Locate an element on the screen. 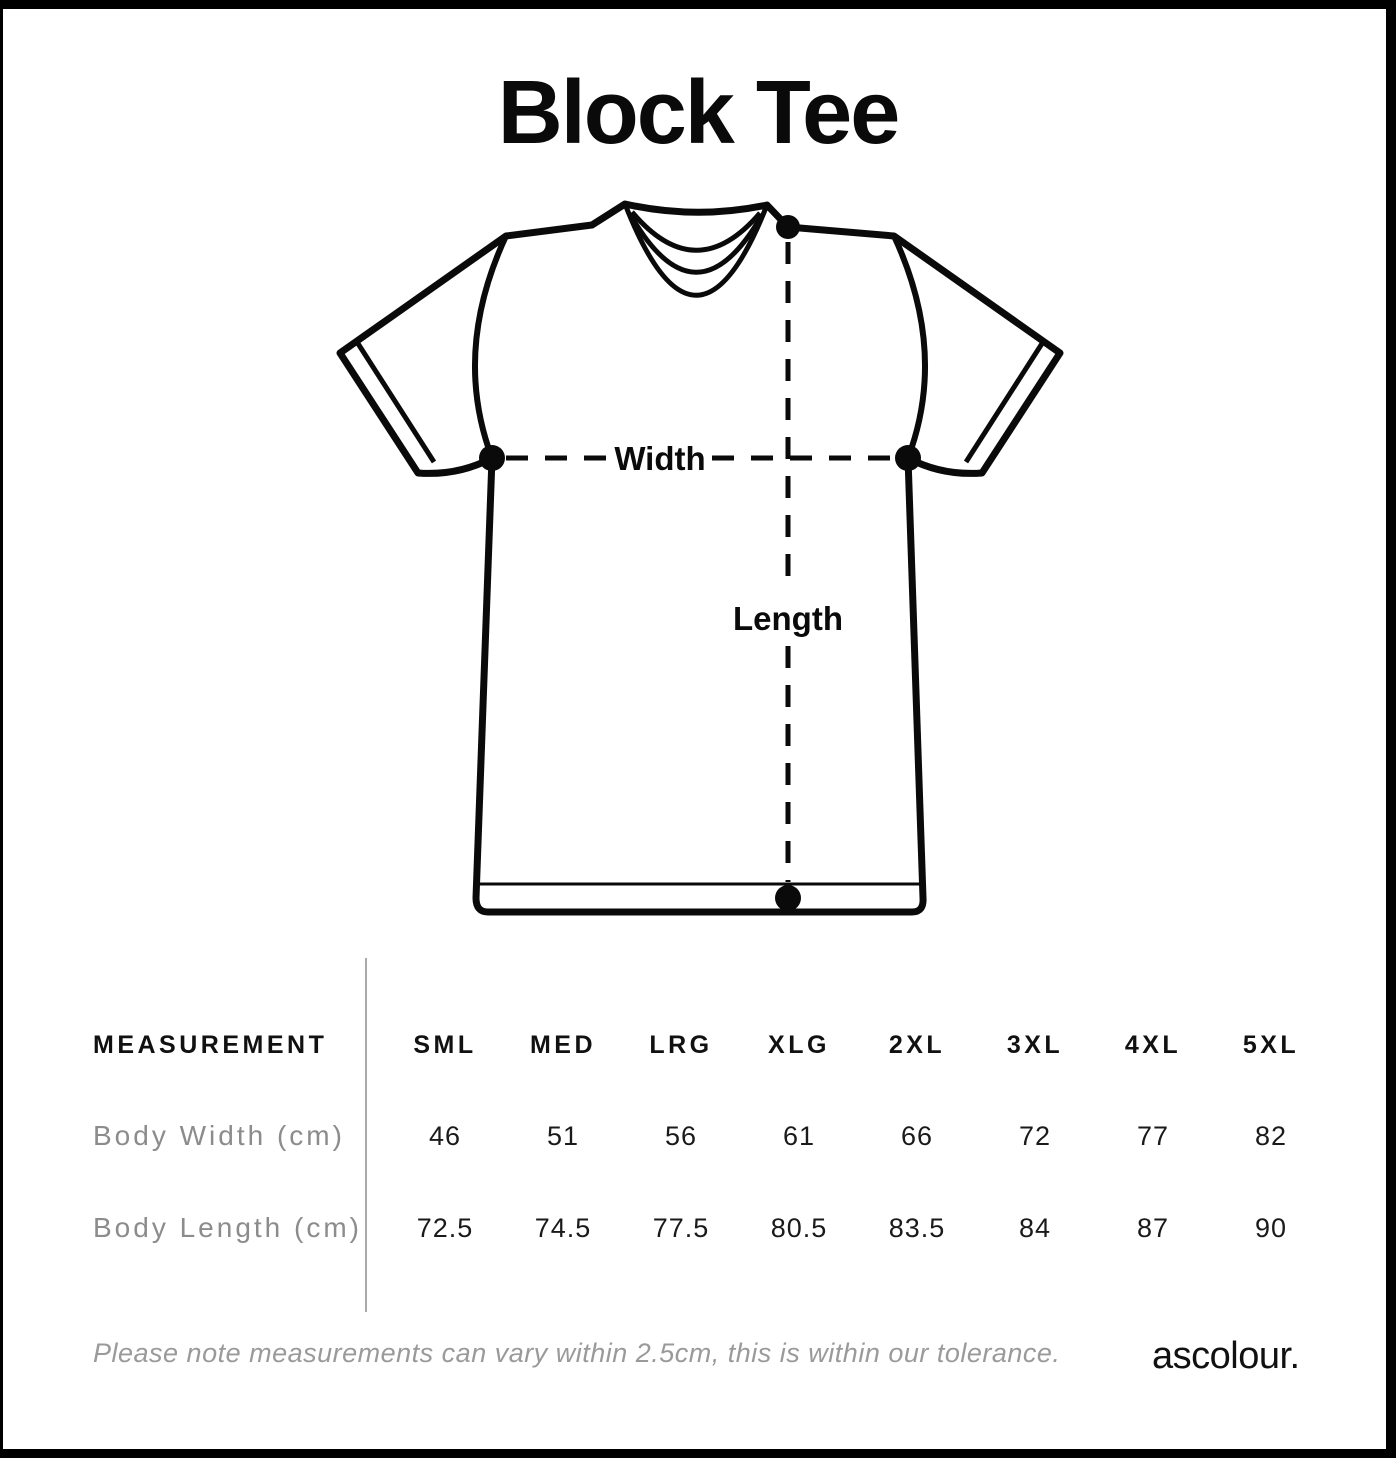 The image size is (1396, 1458). brand-logo: ascolour. is located at coordinates (1226, 1356).